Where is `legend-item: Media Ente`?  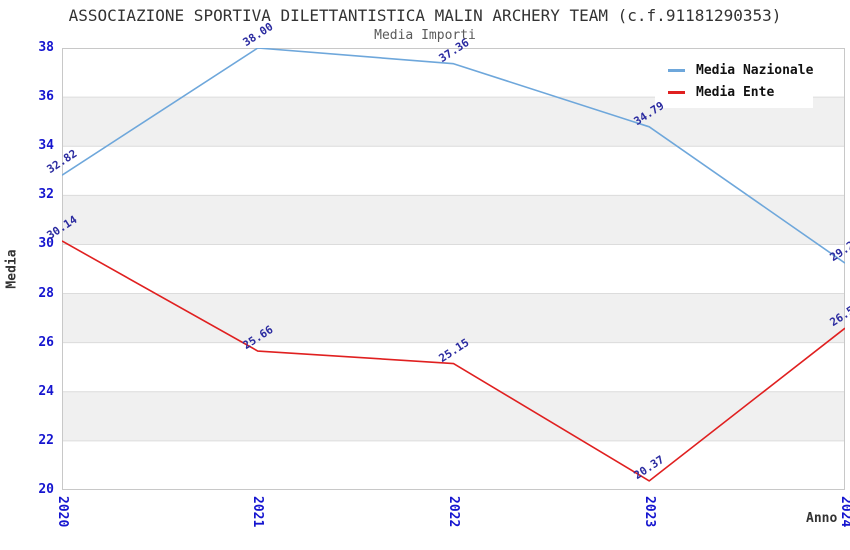 legend-item: Media Ente is located at coordinates (734, 92).